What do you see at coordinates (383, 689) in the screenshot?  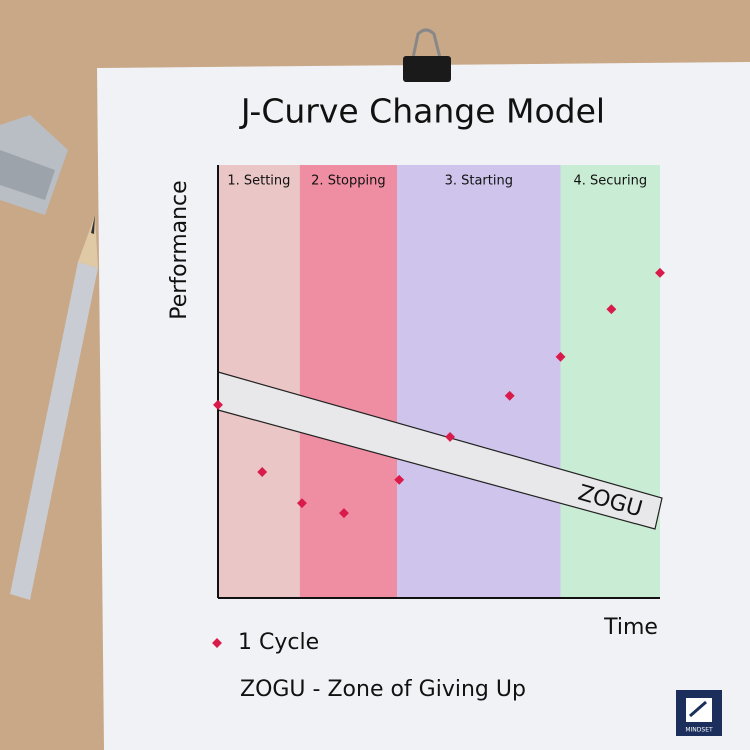 I see `note: ZOGU - Zone of Giving Up` at bounding box center [383, 689].